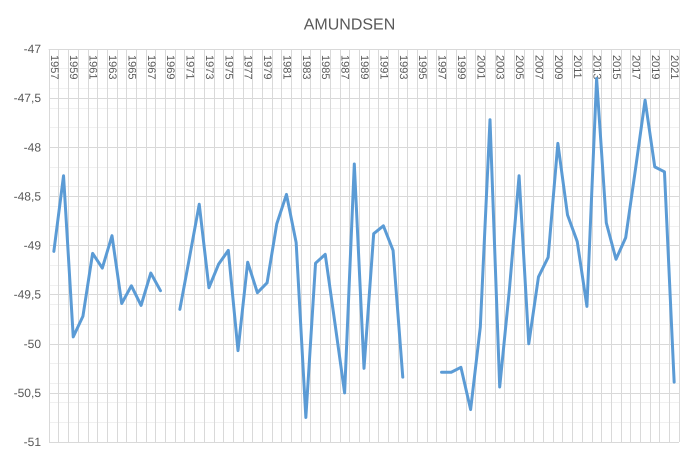 The width and height of the screenshot is (699, 456). Describe the element at coordinates (500, 67) in the screenshot. I see `x-tick-label: 2003` at that location.